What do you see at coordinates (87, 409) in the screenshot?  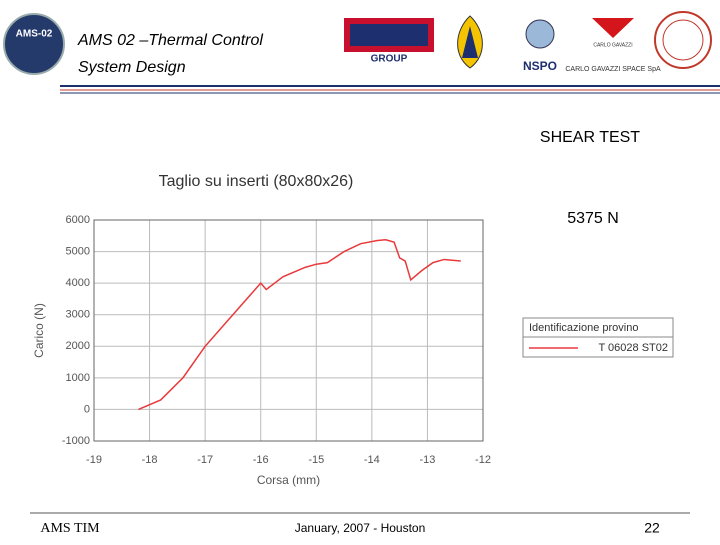 I see `y-tick-label: 0` at bounding box center [87, 409].